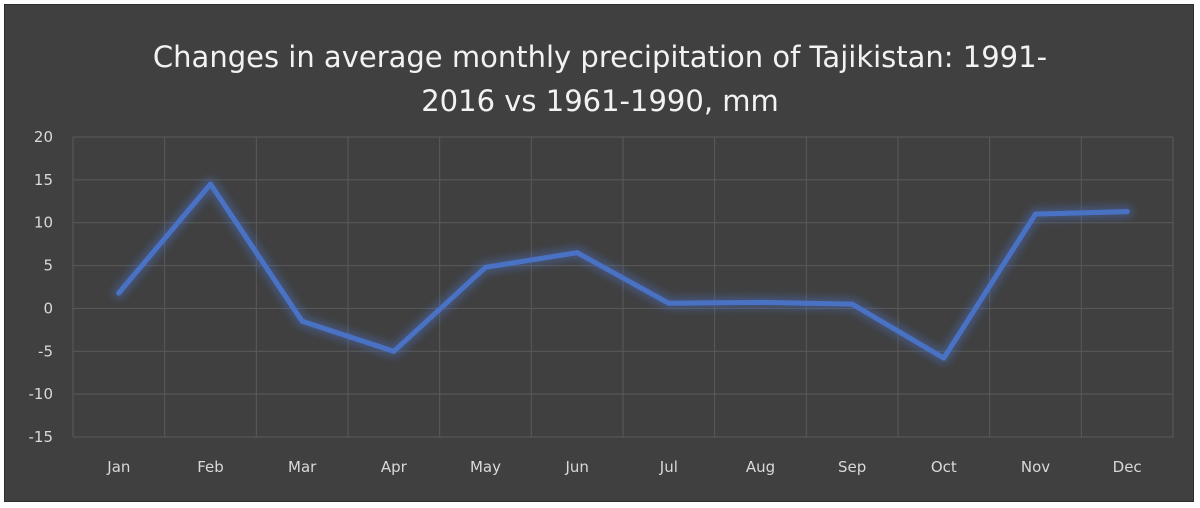 The image size is (1200, 508). Describe the element at coordinates (944, 358) in the screenshot. I see `data-point-oct` at that location.